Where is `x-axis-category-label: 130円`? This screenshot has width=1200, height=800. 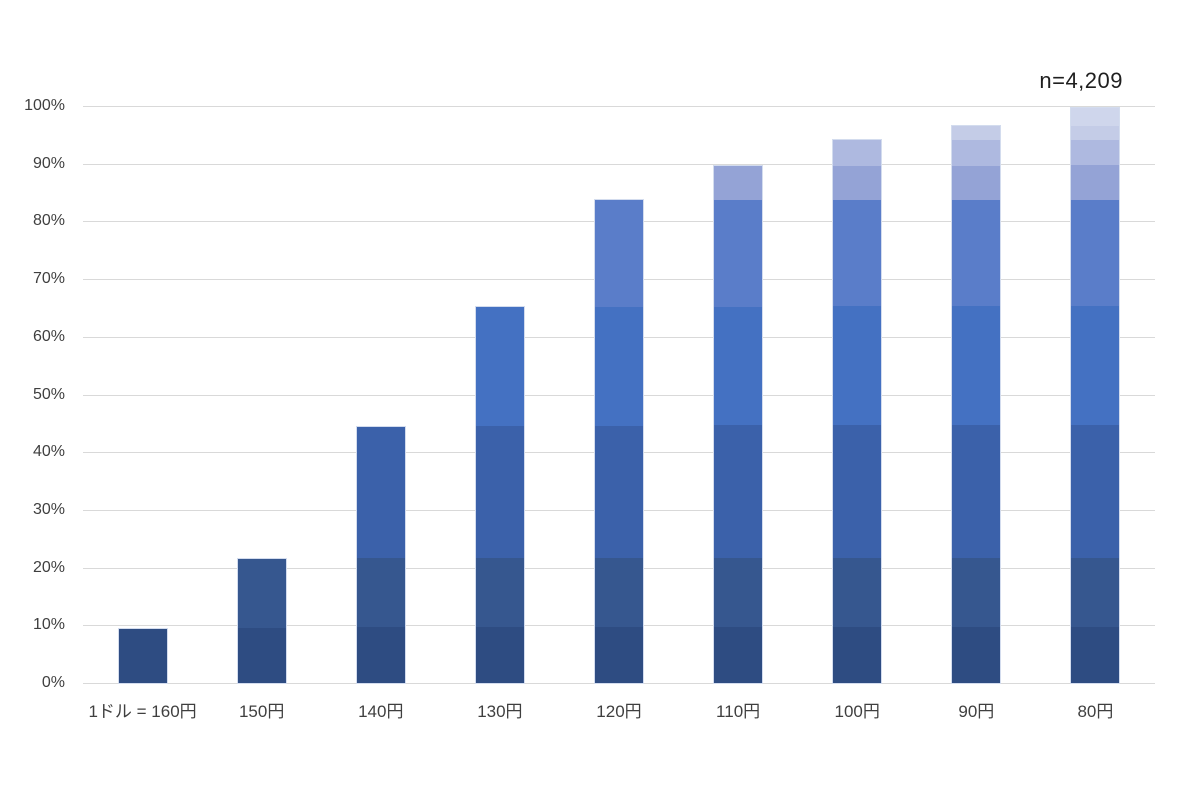
x-axis-category-label: 130円 is located at coordinates (500, 711).